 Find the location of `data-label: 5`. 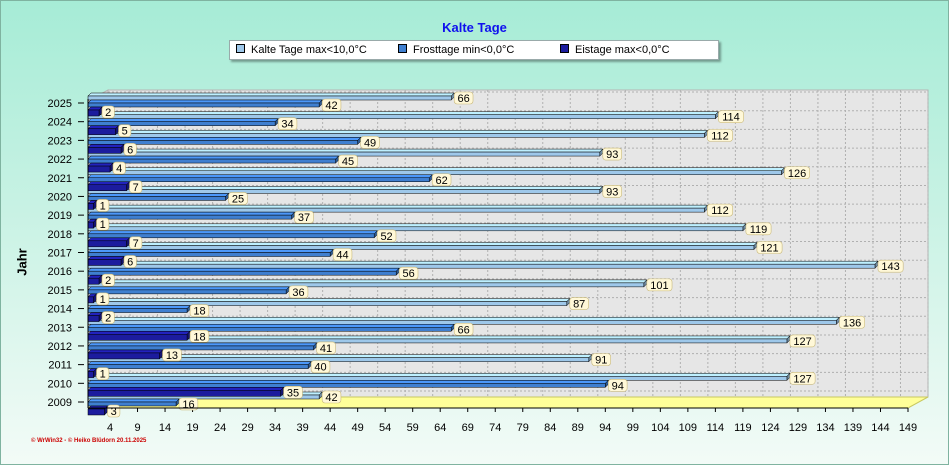

data-label: 5 is located at coordinates (125, 132).